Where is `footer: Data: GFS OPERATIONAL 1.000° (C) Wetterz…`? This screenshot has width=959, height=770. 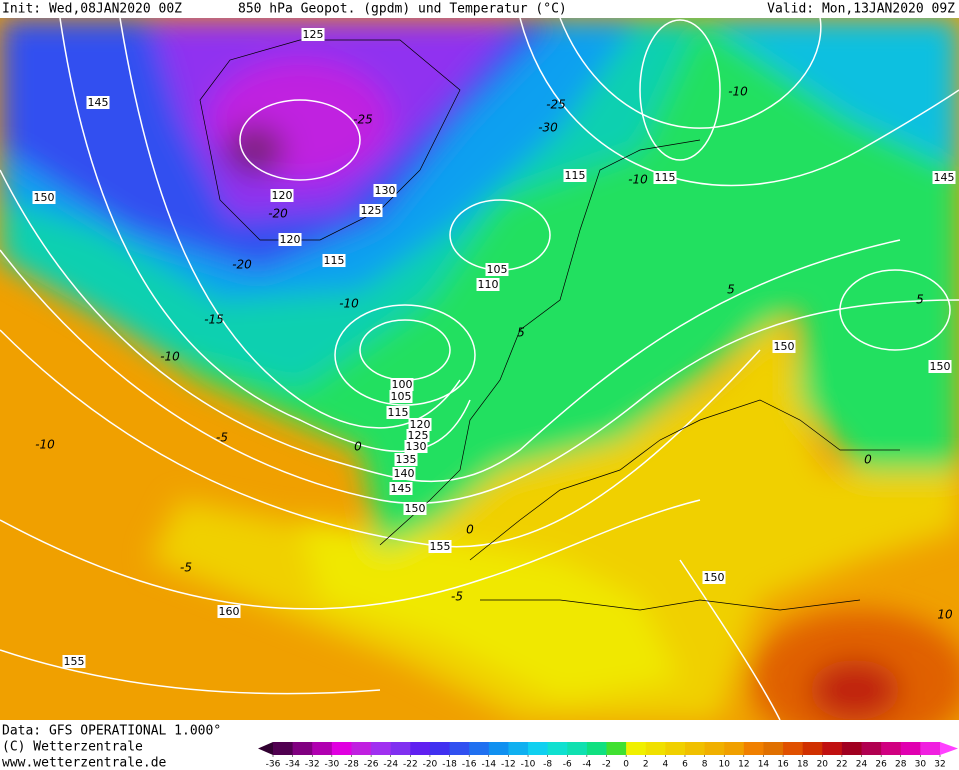
footer: Data: GFS OPERATIONAL 1.000° (C) Wetterz… is located at coordinates (111, 747).